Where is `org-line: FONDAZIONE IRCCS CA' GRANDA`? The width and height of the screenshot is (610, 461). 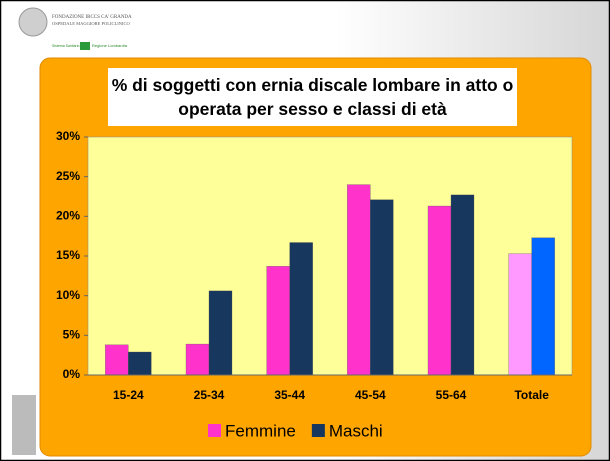
org-line: FONDAZIONE IRCCS CA' GRANDA is located at coordinates (92, 17).